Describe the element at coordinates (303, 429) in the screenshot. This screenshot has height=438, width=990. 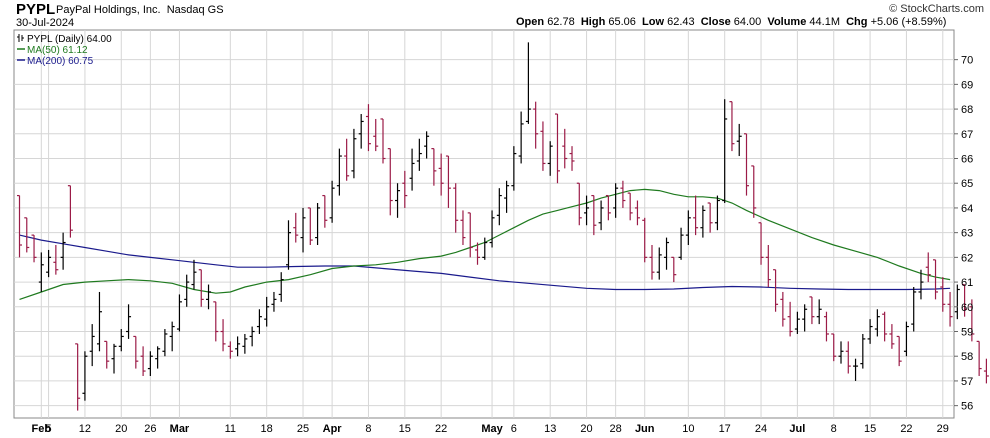
I see `x-tick-label: 25` at that location.